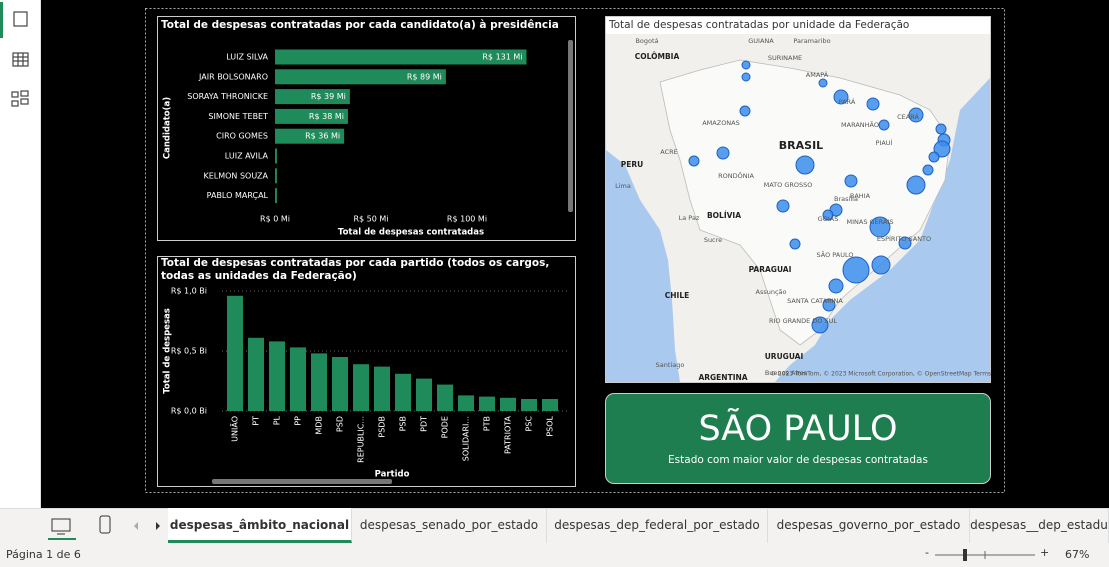 Image resolution: width=1109 pixels, height=567 pixels. What do you see at coordinates (884, 142) in the screenshot?
I see `map-label: PIAUÍ` at bounding box center [884, 142].